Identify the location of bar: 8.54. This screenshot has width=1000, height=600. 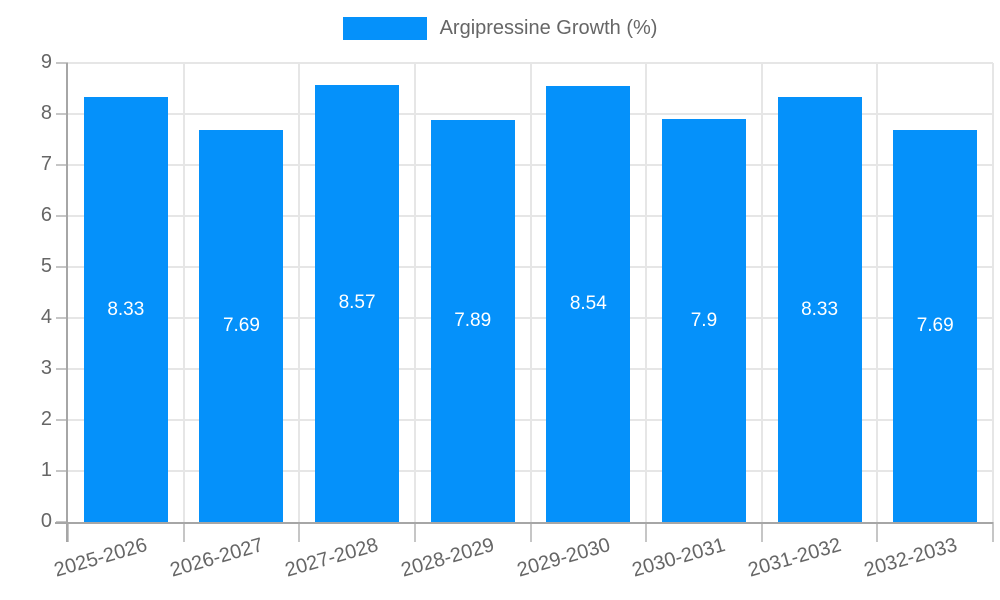
(588, 304).